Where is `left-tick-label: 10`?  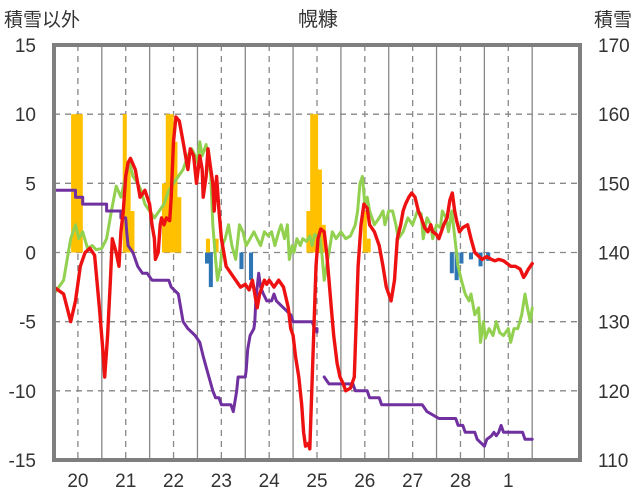 left-tick-label: 10 is located at coordinates (25, 115).